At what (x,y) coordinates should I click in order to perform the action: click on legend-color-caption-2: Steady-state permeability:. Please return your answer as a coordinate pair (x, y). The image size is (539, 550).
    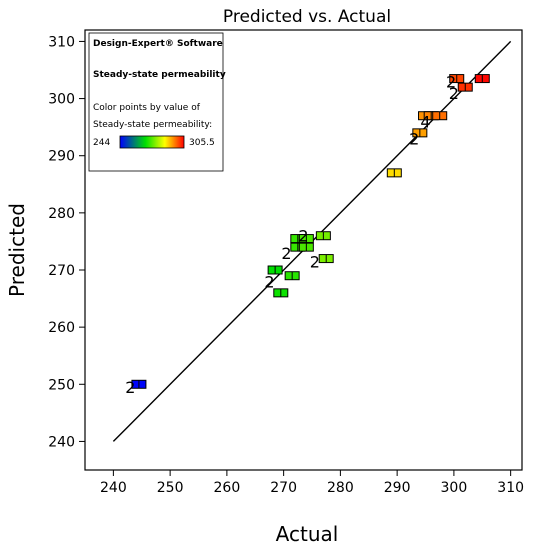
    Looking at the image, I should click on (152, 125).